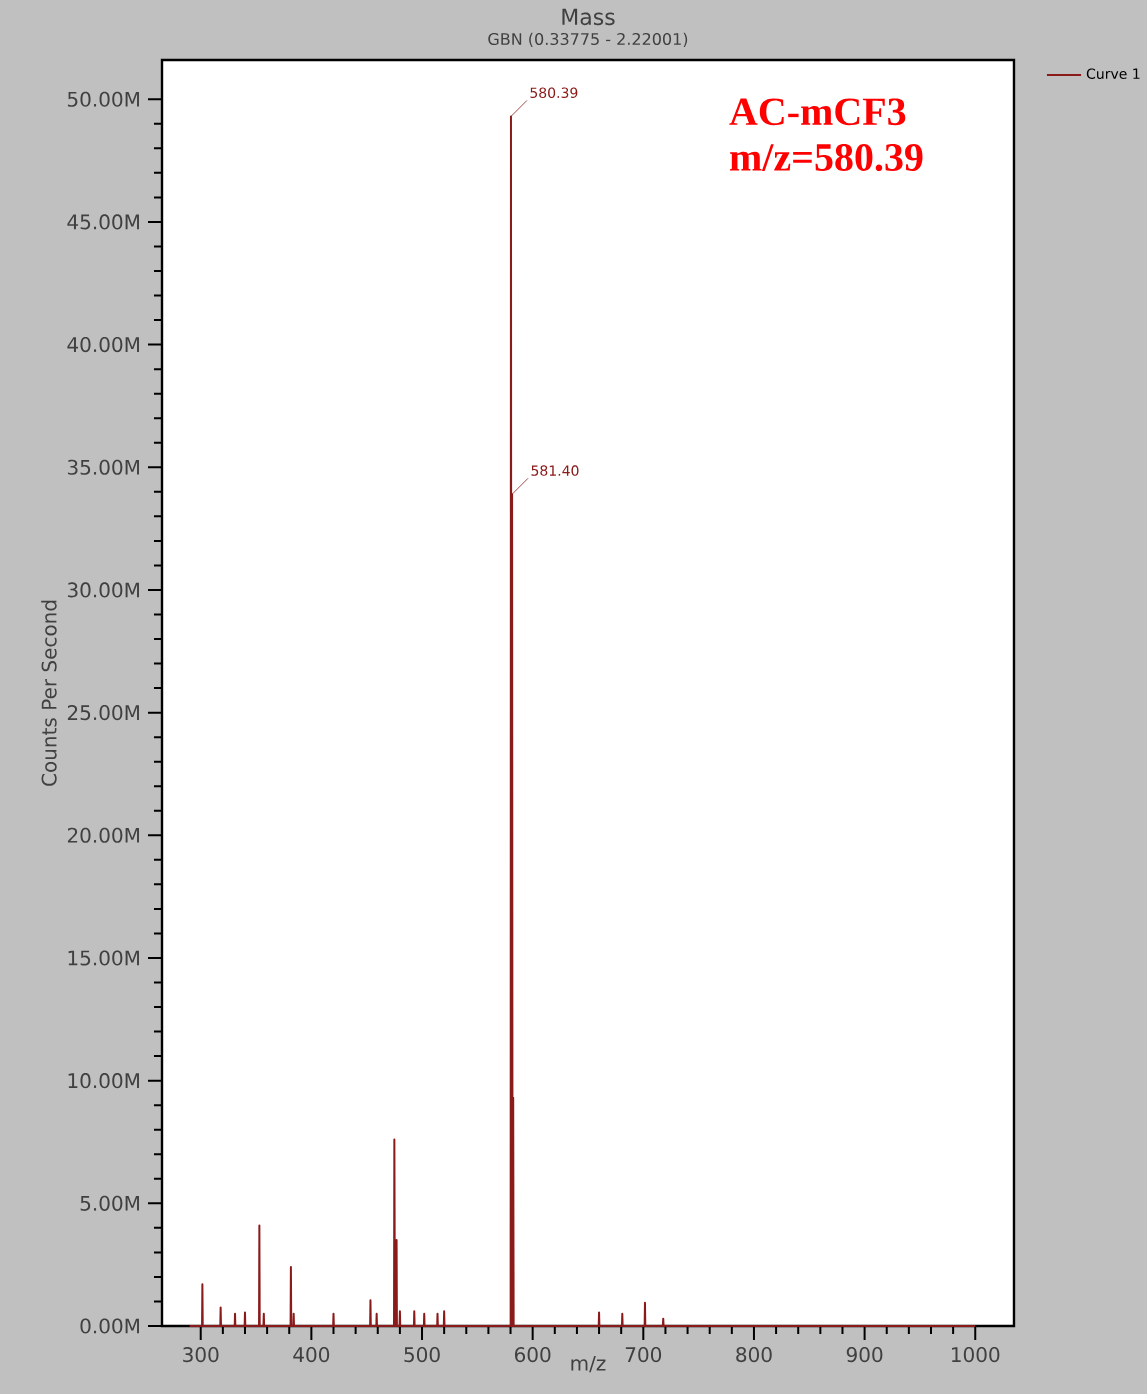 Image resolution: width=1147 pixels, height=1394 pixels. I want to click on x-tick-label: 500, so click(422, 1355).